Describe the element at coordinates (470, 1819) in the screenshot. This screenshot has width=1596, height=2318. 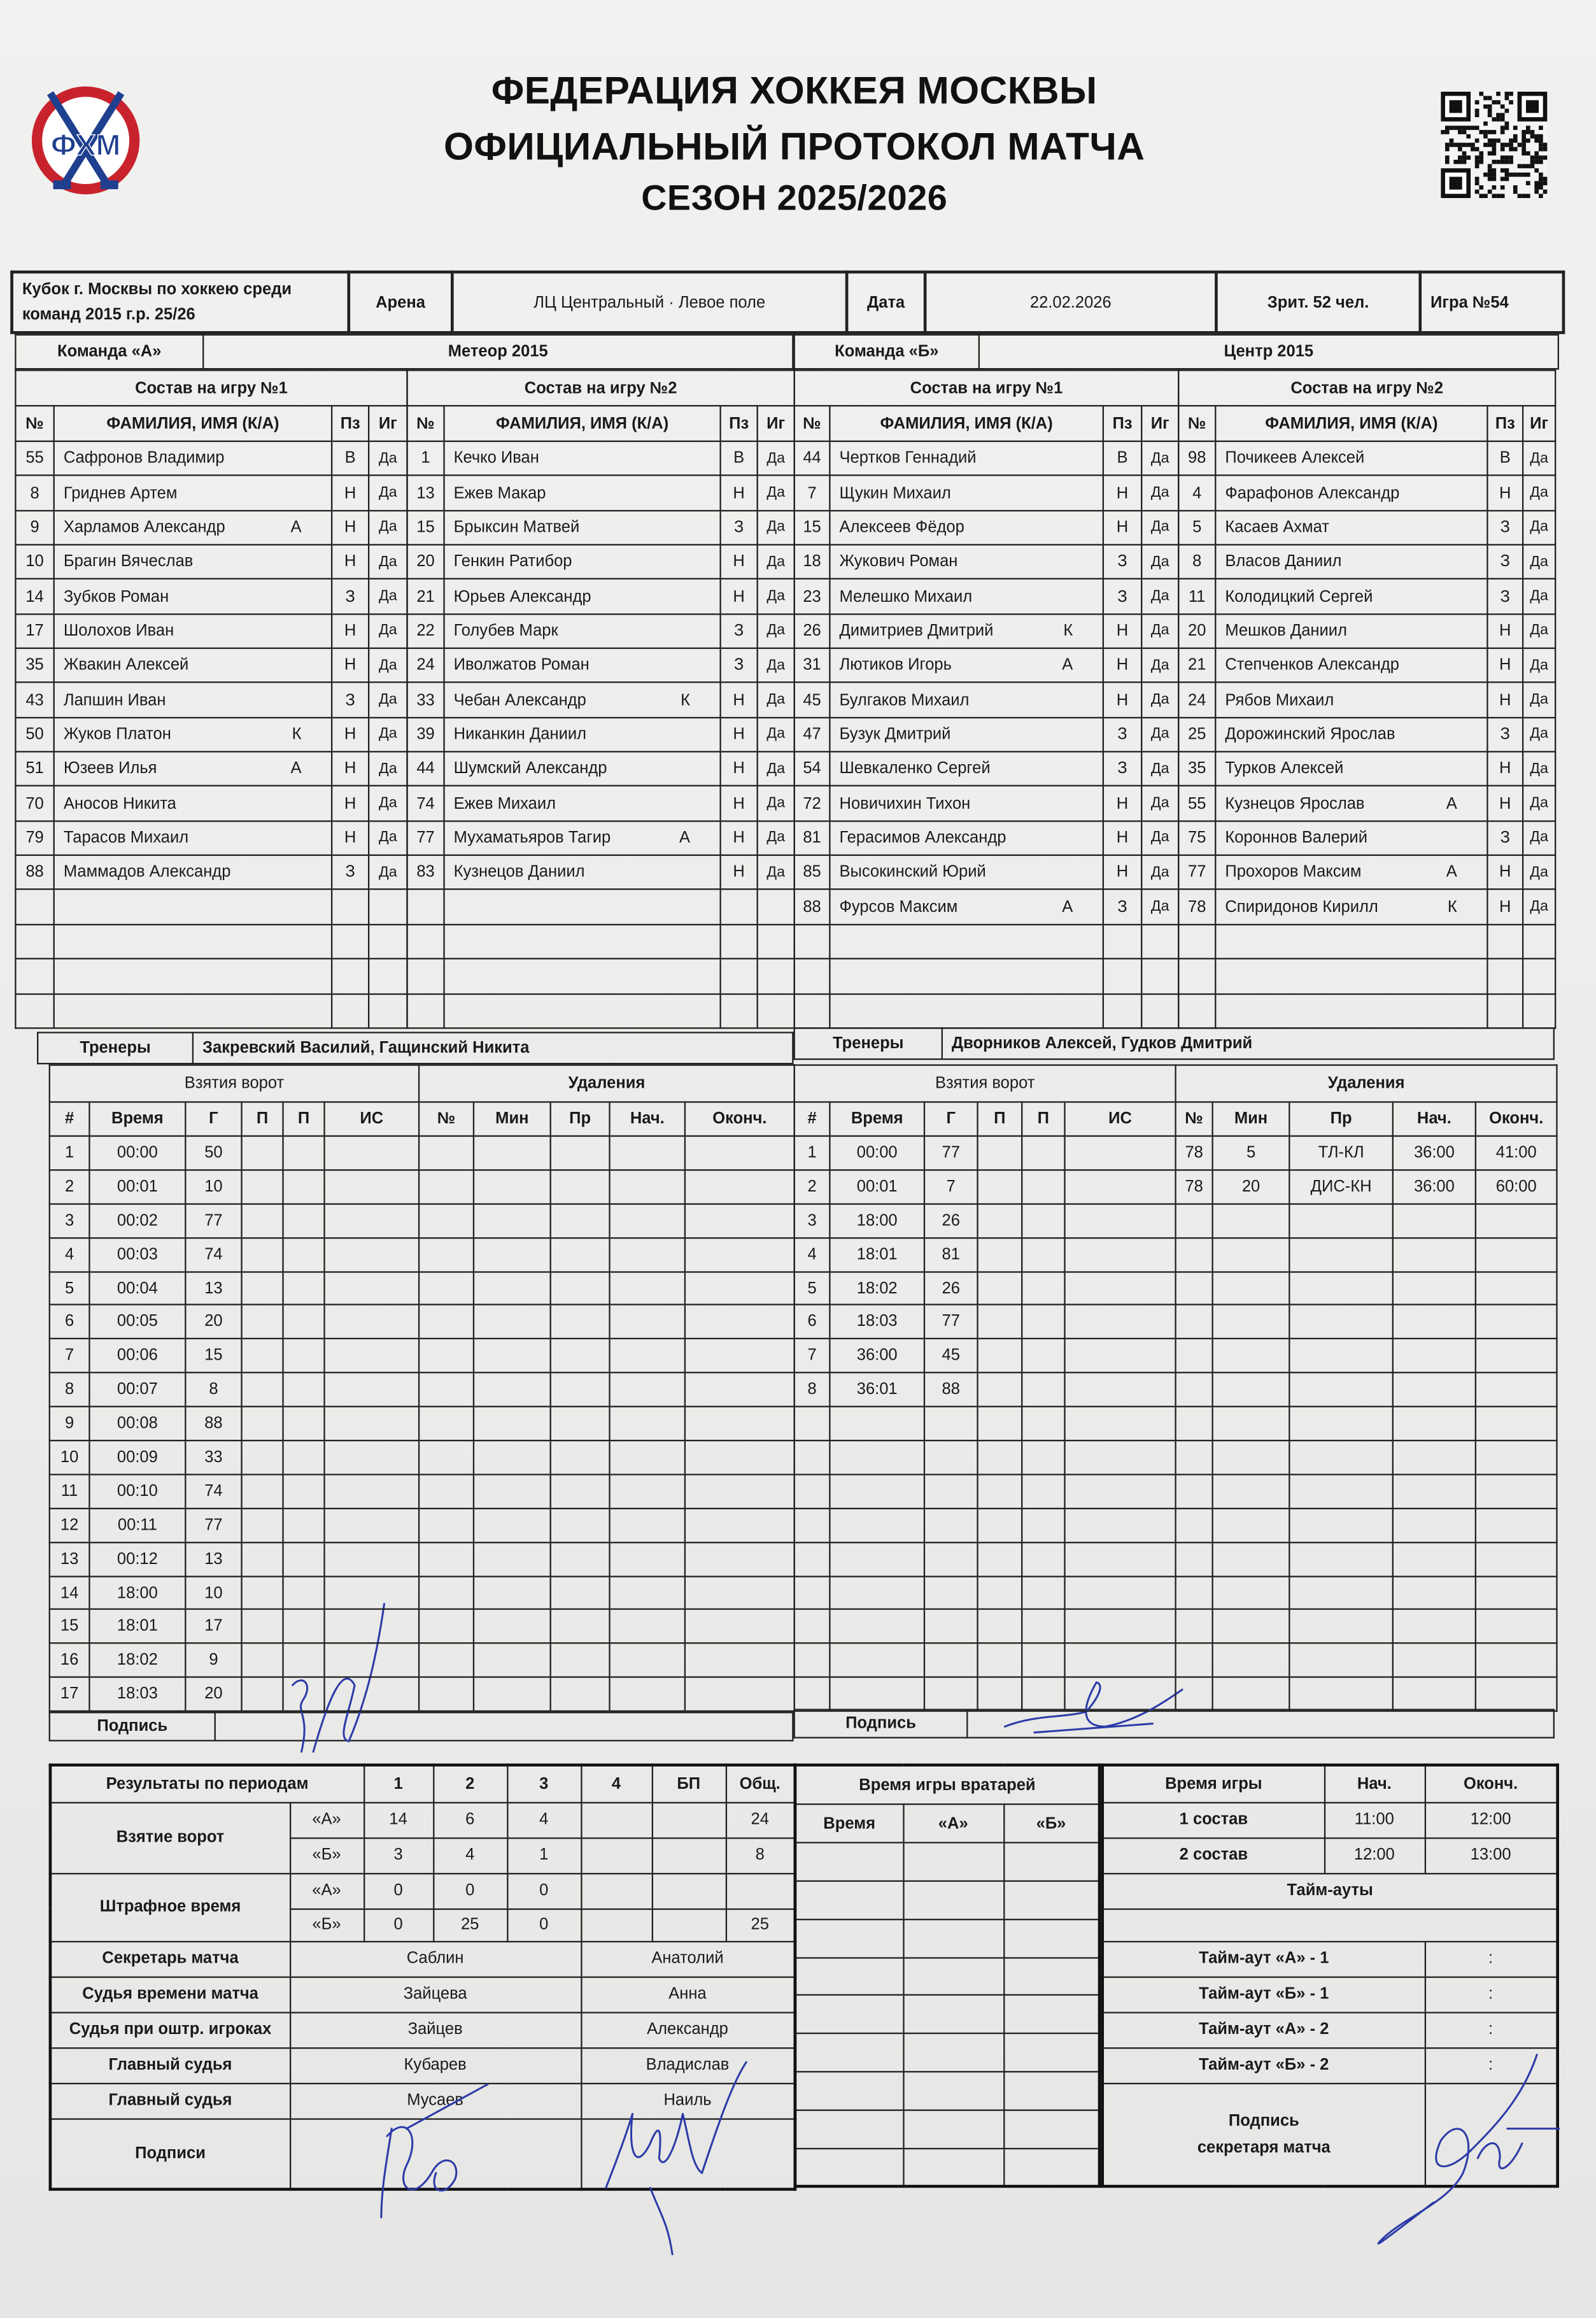
I see `score-cell: 6` at that location.